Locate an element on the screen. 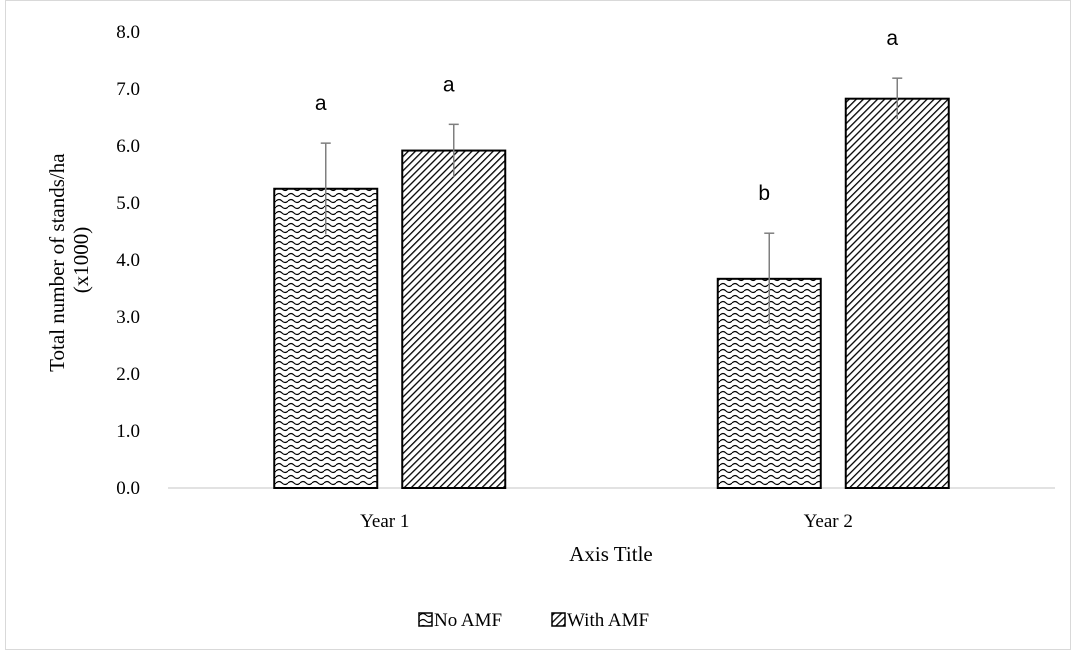  legend-label-no-amf: No AMF is located at coordinates (468, 620).